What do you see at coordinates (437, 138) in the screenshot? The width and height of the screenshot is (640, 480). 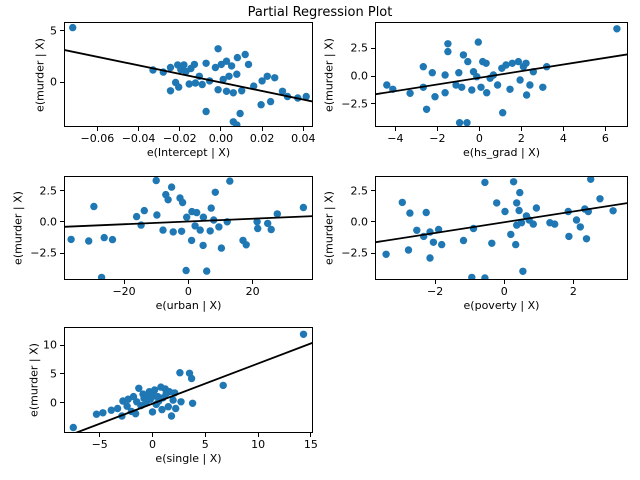 I see `x-tick-label: −2` at bounding box center [437, 138].